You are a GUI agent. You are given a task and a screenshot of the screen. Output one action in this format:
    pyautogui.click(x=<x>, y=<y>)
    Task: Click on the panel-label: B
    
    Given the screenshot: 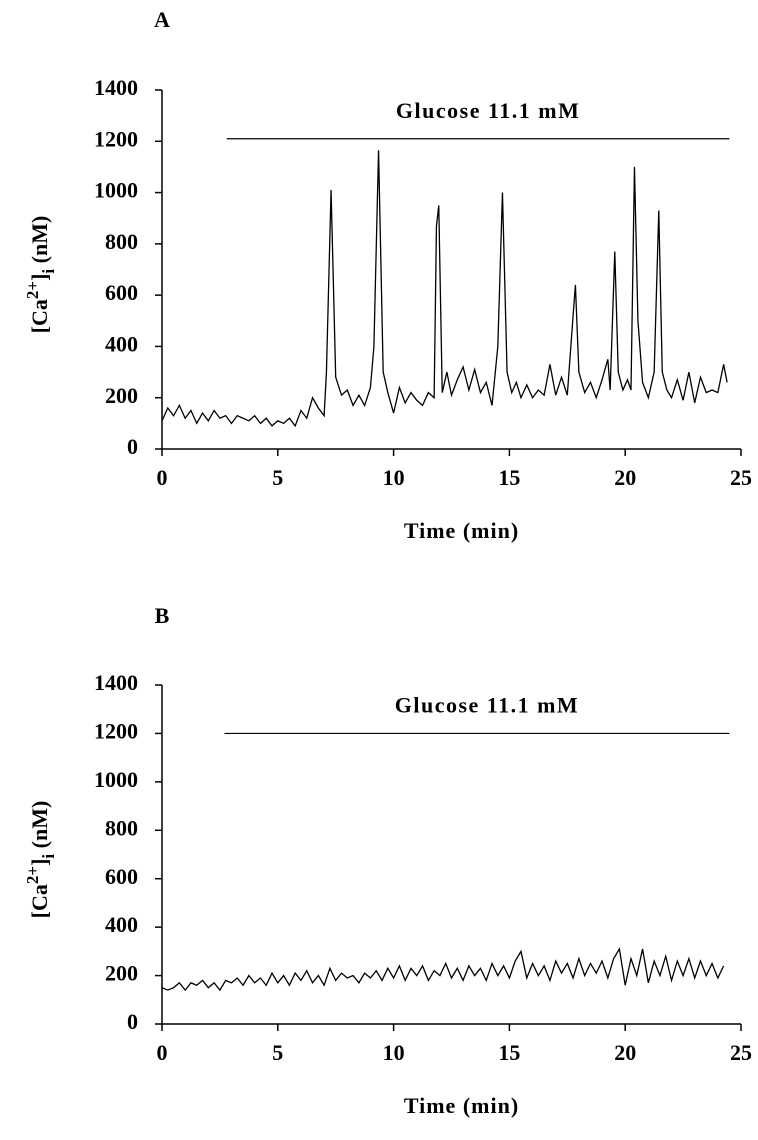 What is the action you would take?
    pyautogui.click(x=162, y=615)
    